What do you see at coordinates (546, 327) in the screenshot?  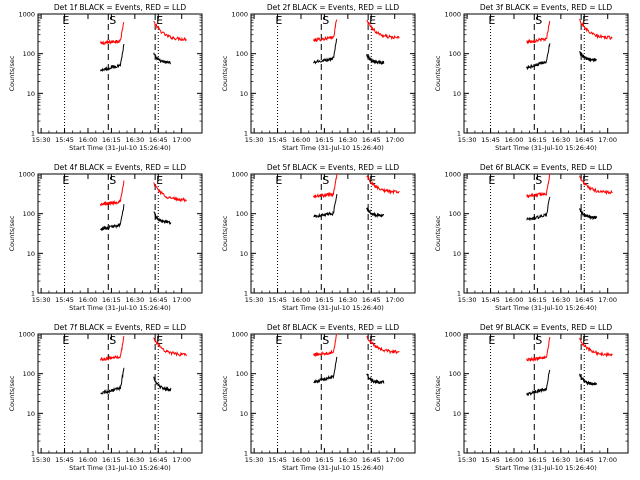 I see `panel-title: Det 9f BLACK = Events, RED = LLD` at bounding box center [546, 327].